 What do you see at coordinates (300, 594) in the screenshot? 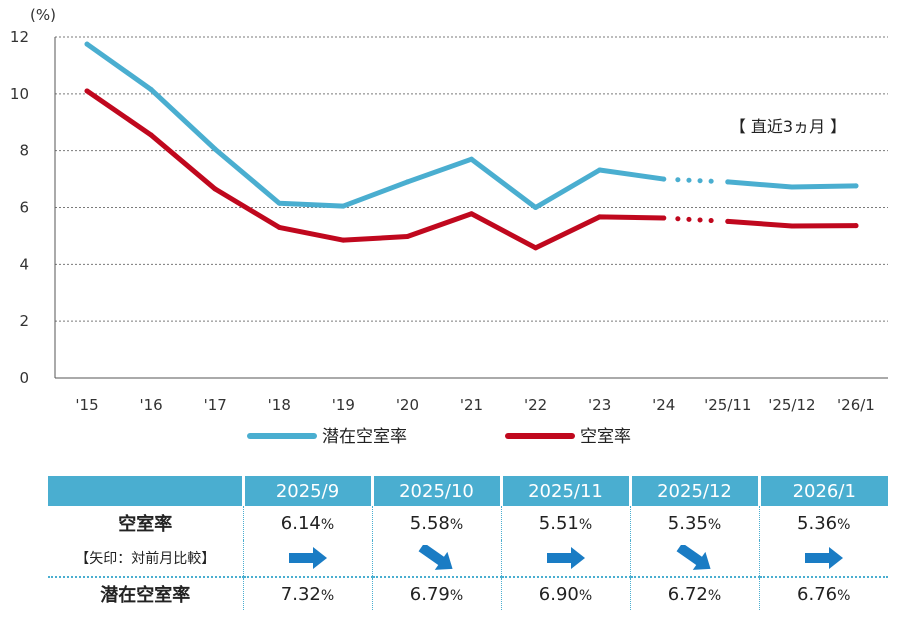
I see `latent-value: 7.32` at bounding box center [300, 594].